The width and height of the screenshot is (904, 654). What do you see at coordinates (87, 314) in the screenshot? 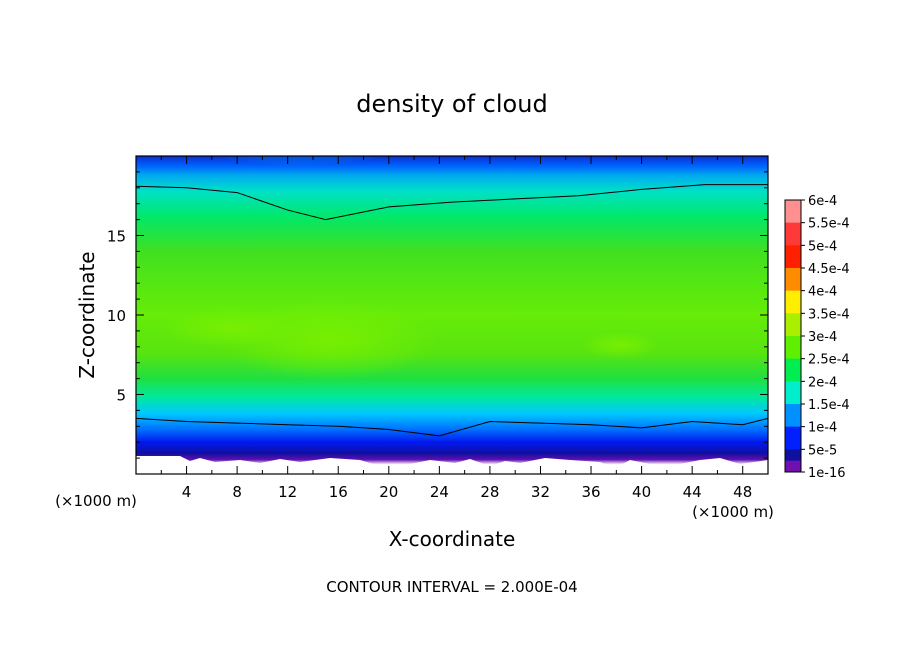
I see `y-axis-label: Z-coordinate` at bounding box center [87, 314].